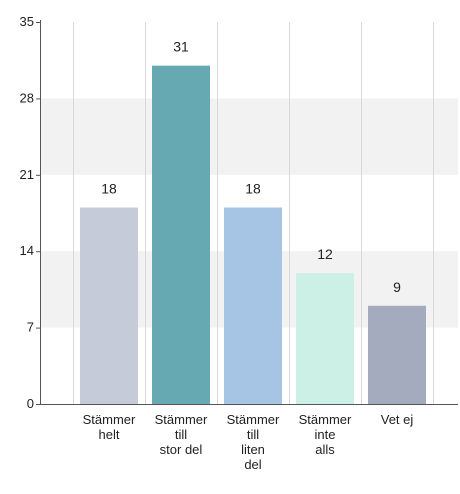 The width and height of the screenshot is (460, 494). Describe the element at coordinates (397, 419) in the screenshot. I see `x-category-label: Vet ej` at that location.